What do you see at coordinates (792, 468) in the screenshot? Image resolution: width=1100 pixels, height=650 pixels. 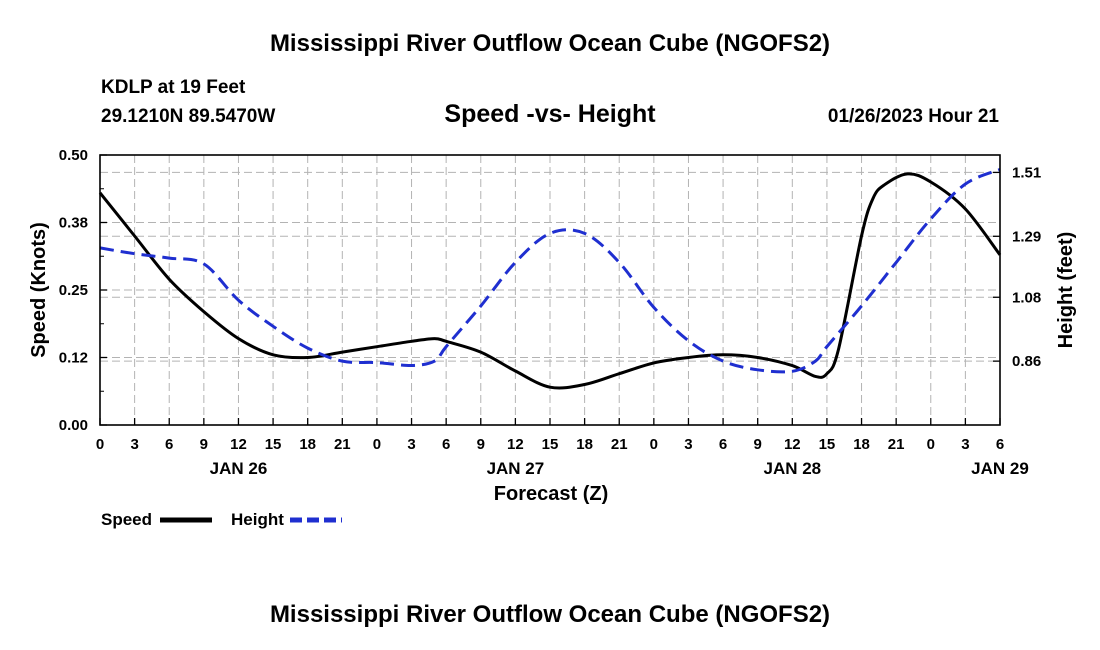 I see `x-date-label: JAN 28` at bounding box center [792, 468].